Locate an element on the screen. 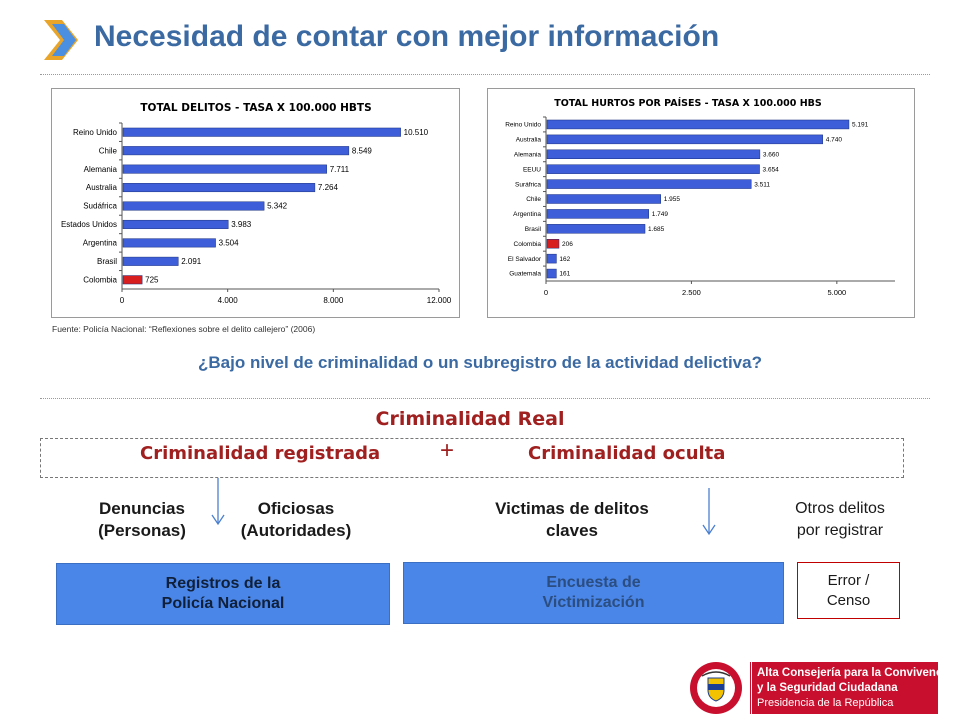 Image resolution: width=960 pixels, height=720 pixels. header-divider is located at coordinates (485, 74).